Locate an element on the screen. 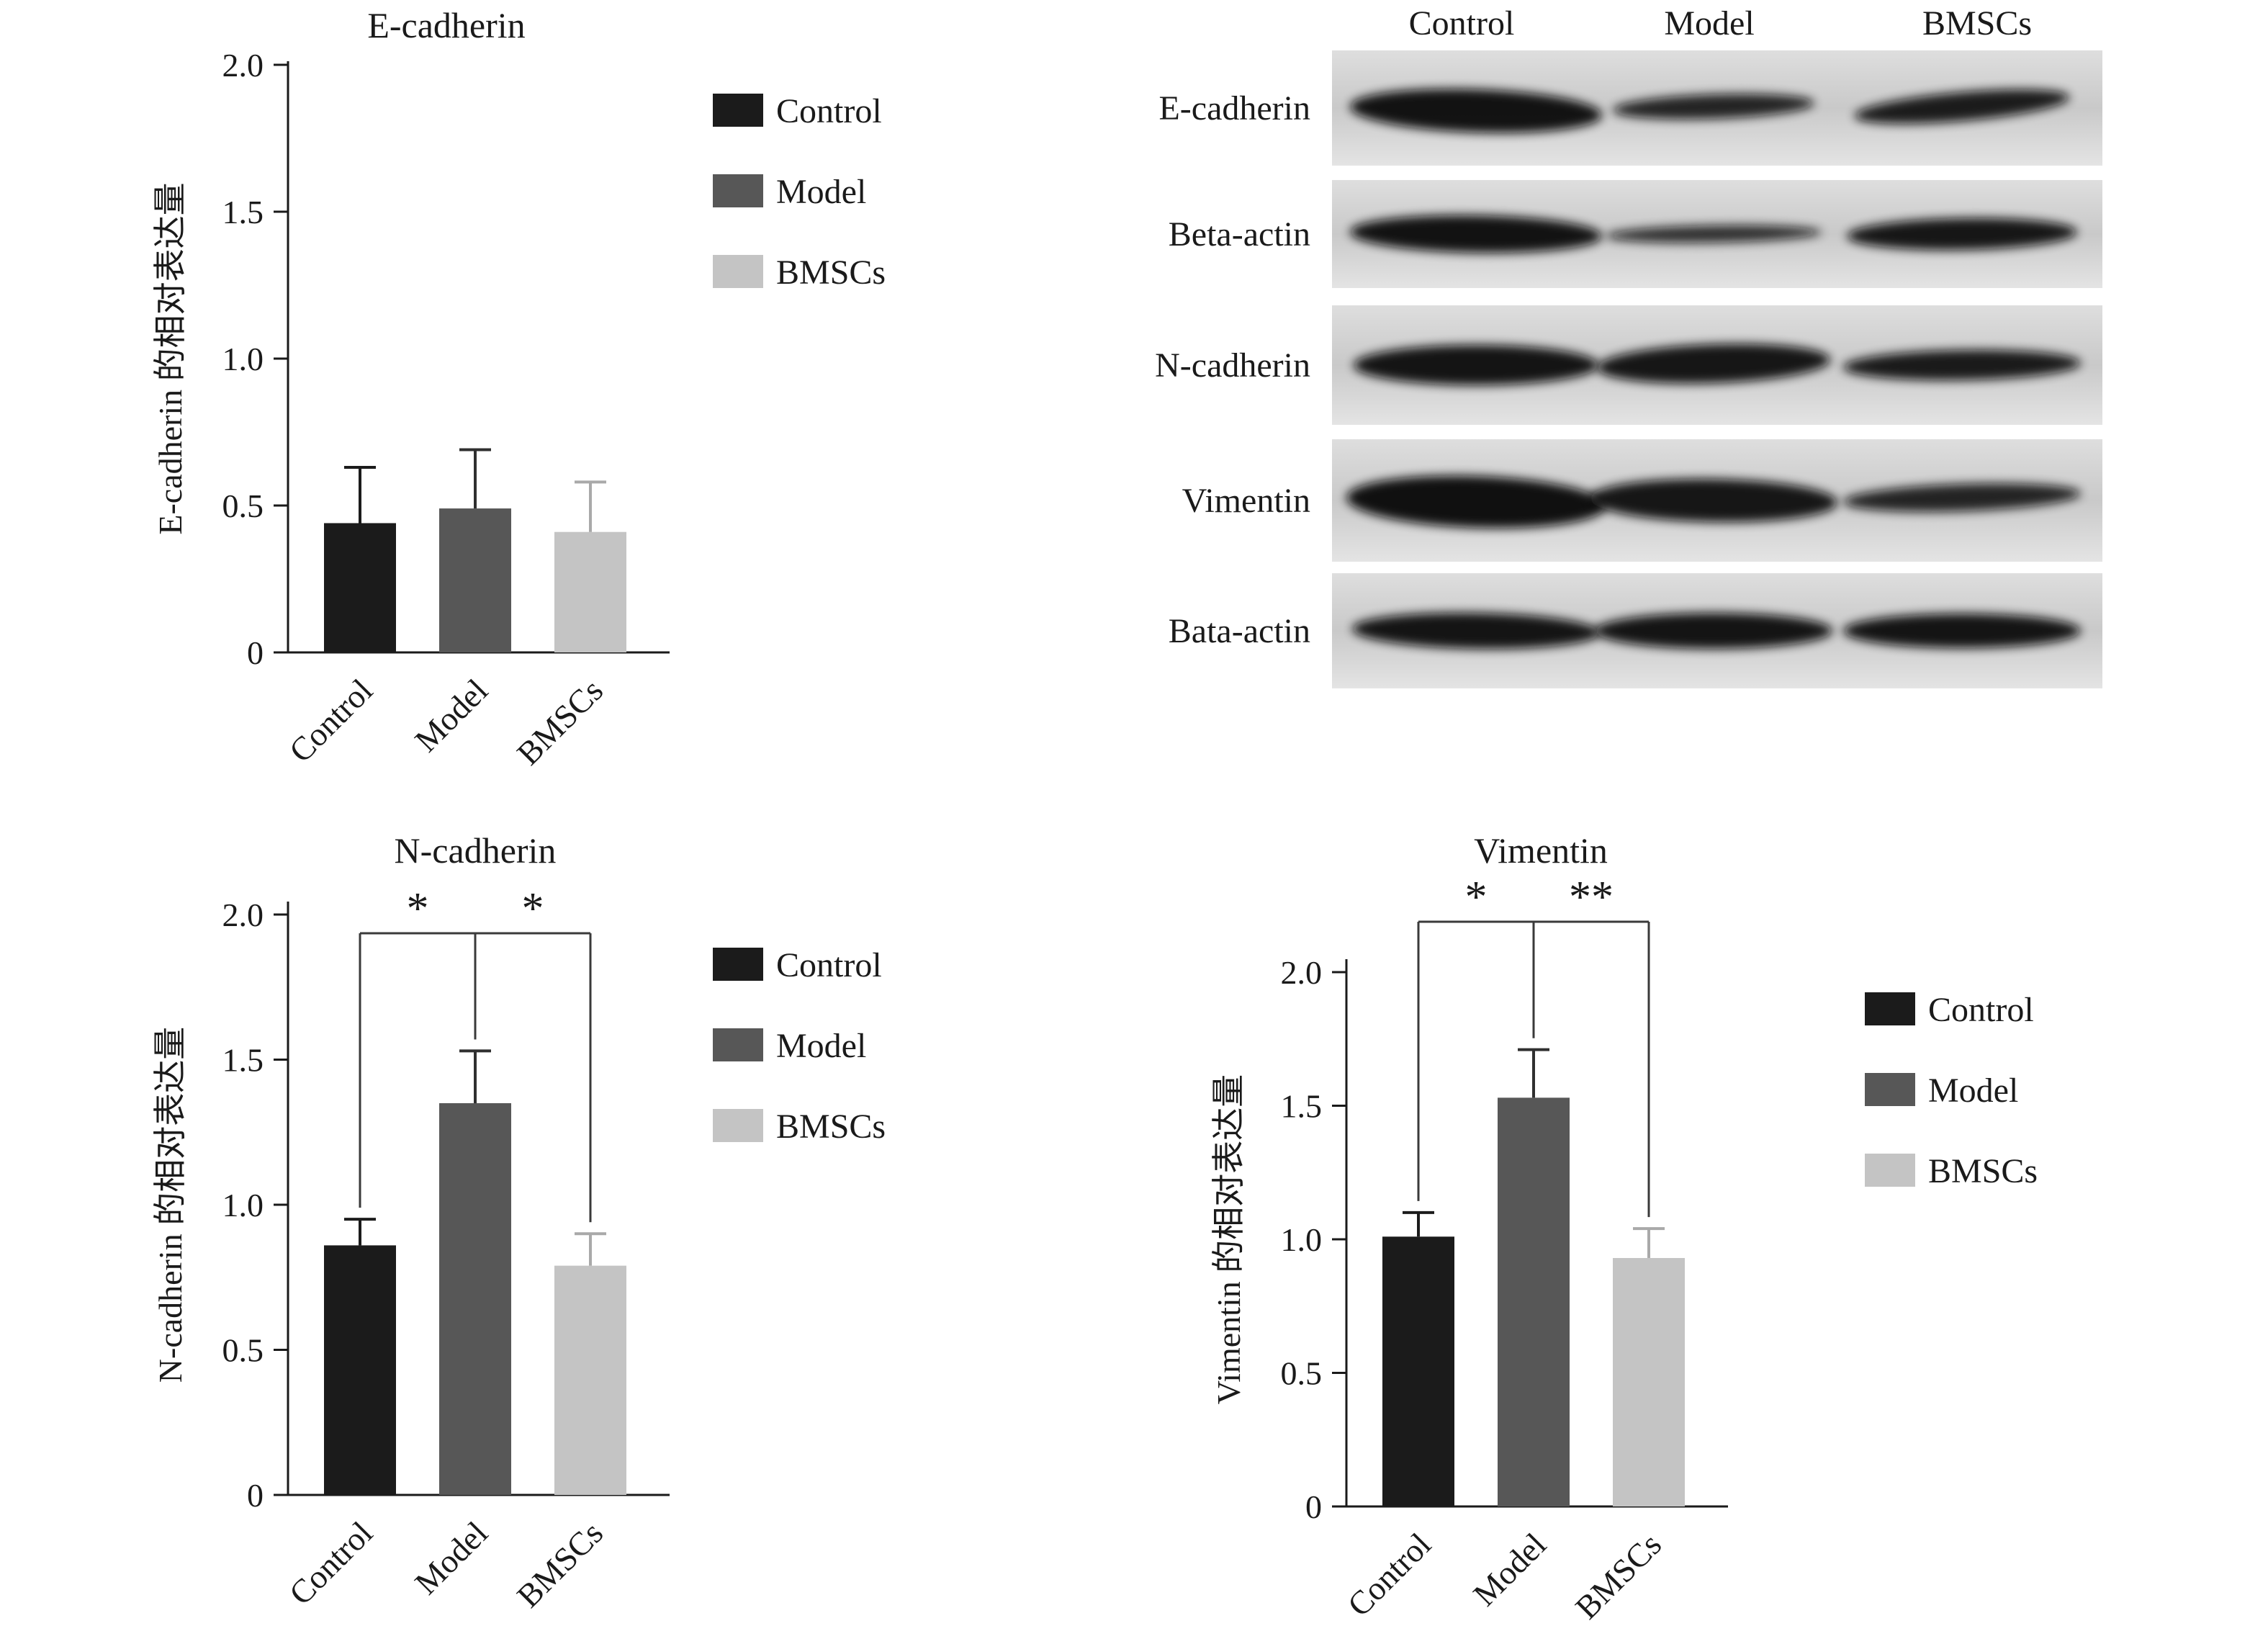 This screenshot has height=1644, width=2268. chart-title: E-cadherin is located at coordinates (446, 25).